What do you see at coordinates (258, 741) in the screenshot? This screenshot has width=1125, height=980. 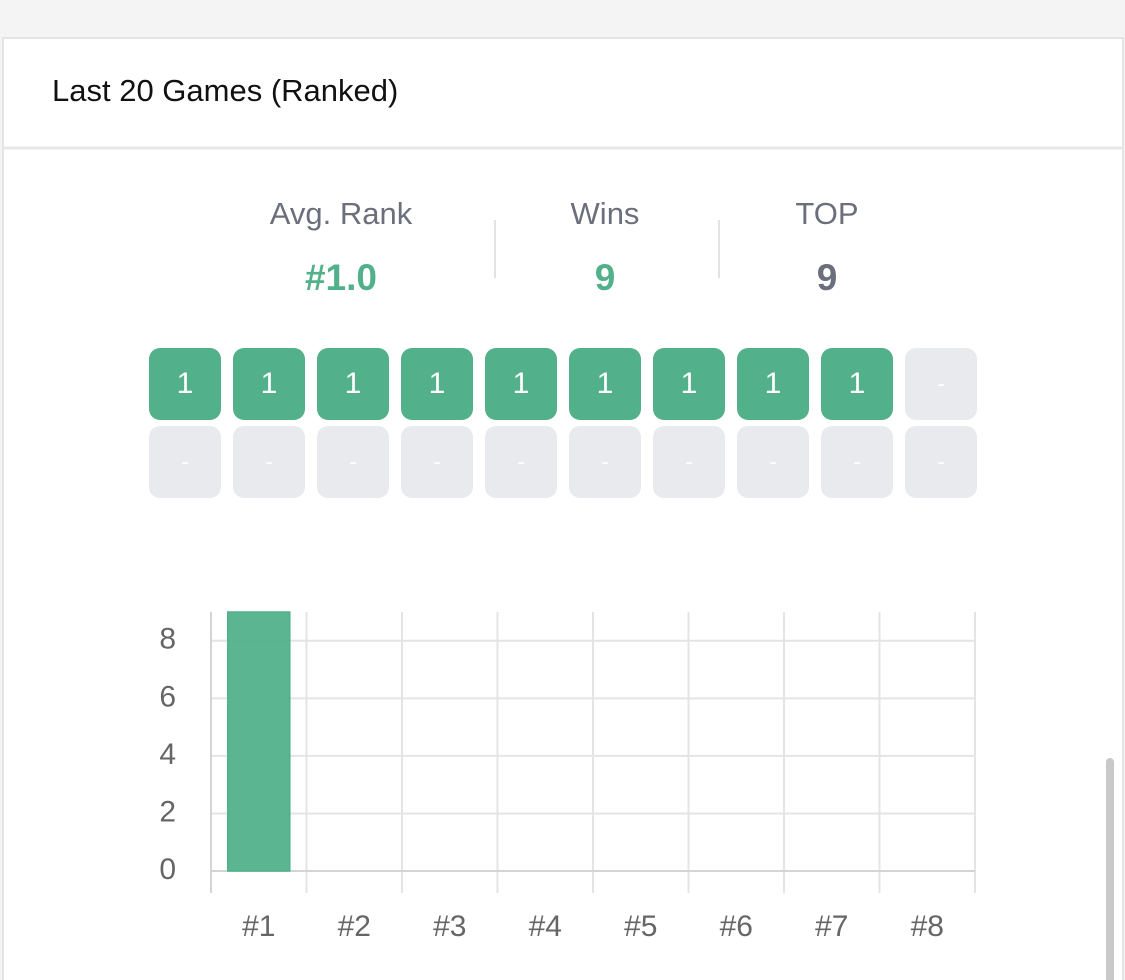 I see `bar` at bounding box center [258, 741].